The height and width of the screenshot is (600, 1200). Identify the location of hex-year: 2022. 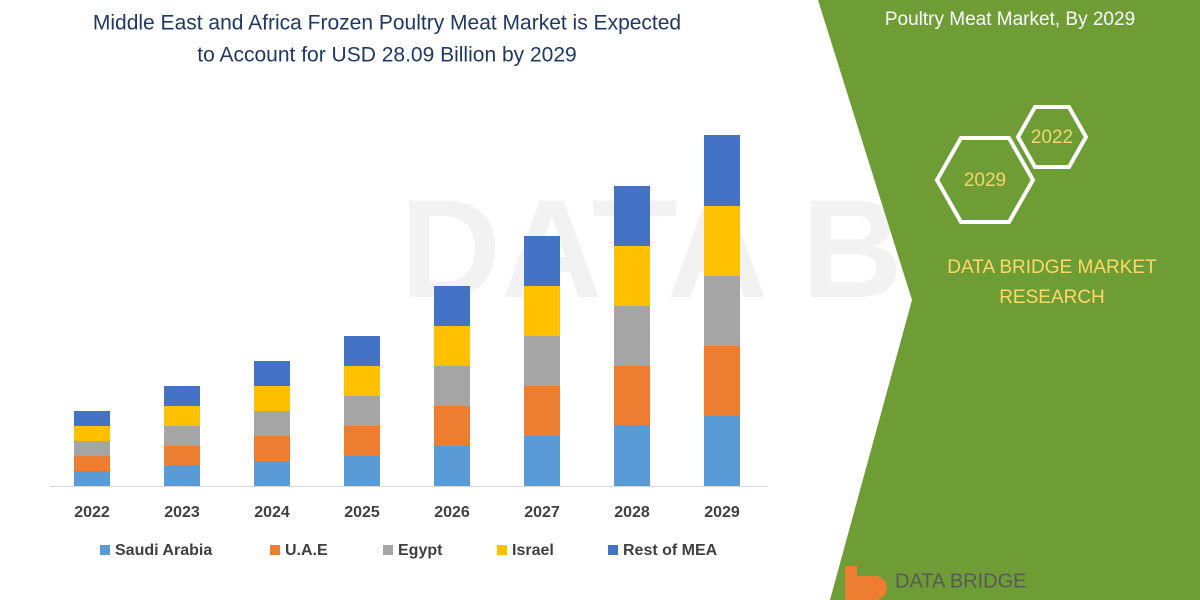
(1052, 137).